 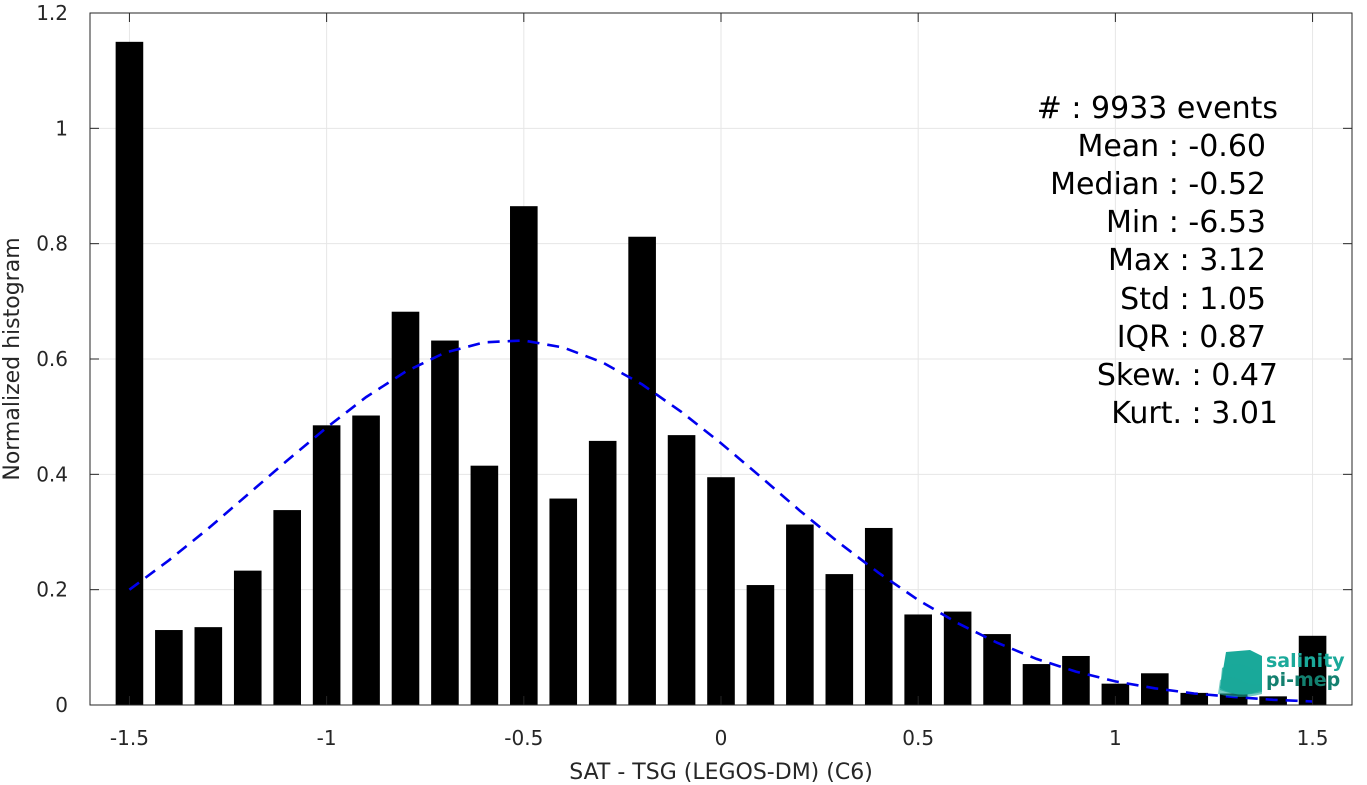 What do you see at coordinates (721, 738) in the screenshot?
I see `x-tick-label: 0` at bounding box center [721, 738].